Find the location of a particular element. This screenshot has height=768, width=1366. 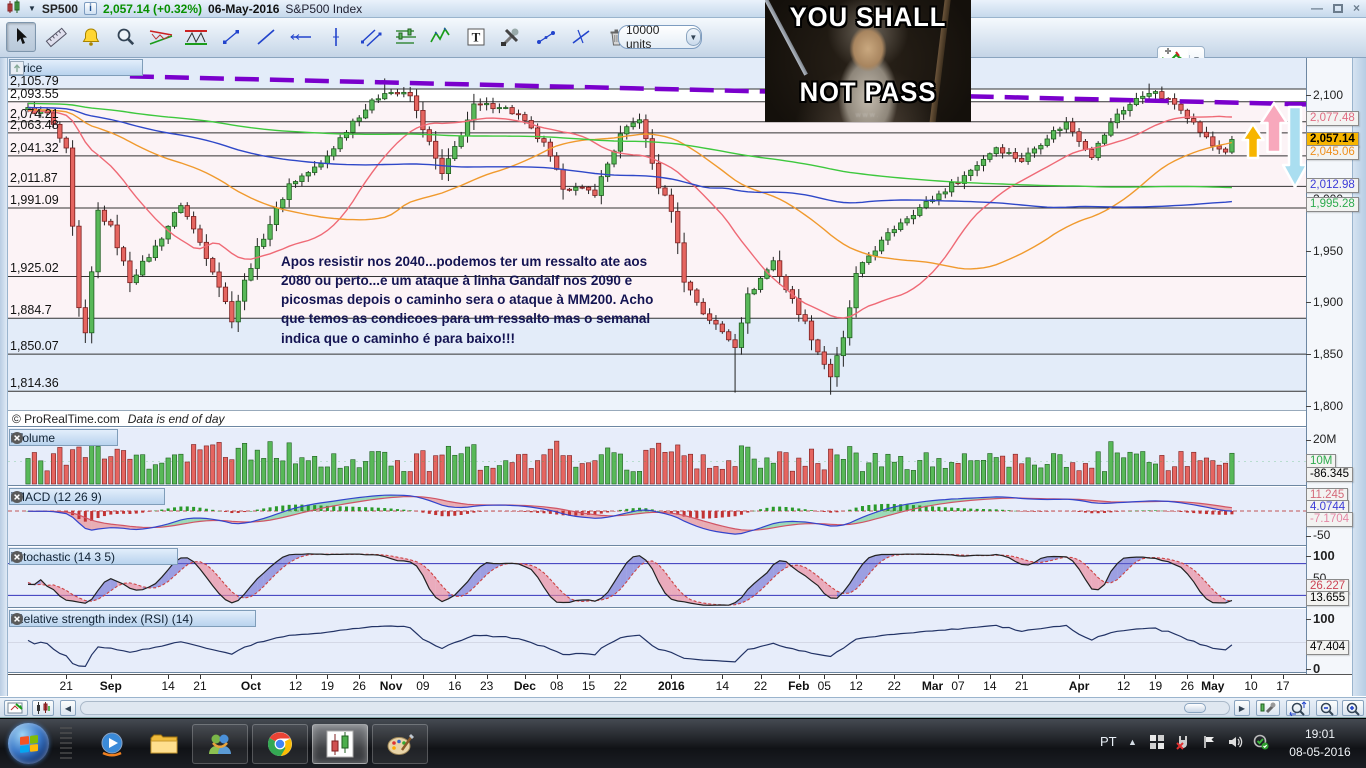

time-axis-label: 09 is located at coordinates (423, 686).